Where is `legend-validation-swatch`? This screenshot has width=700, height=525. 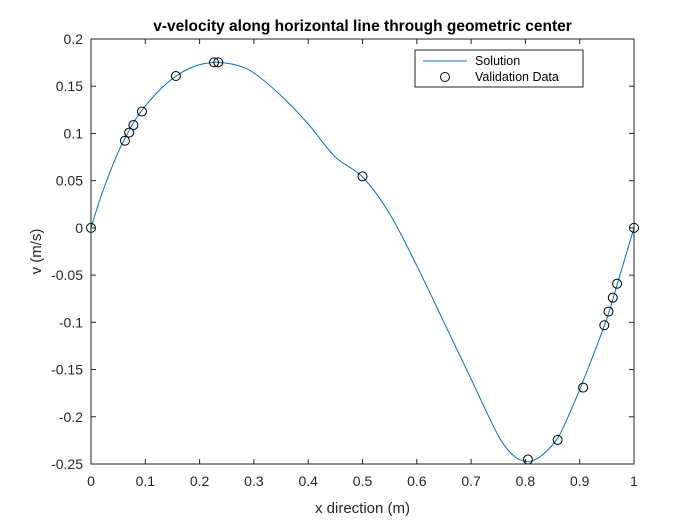
legend-validation-swatch is located at coordinates (445, 77).